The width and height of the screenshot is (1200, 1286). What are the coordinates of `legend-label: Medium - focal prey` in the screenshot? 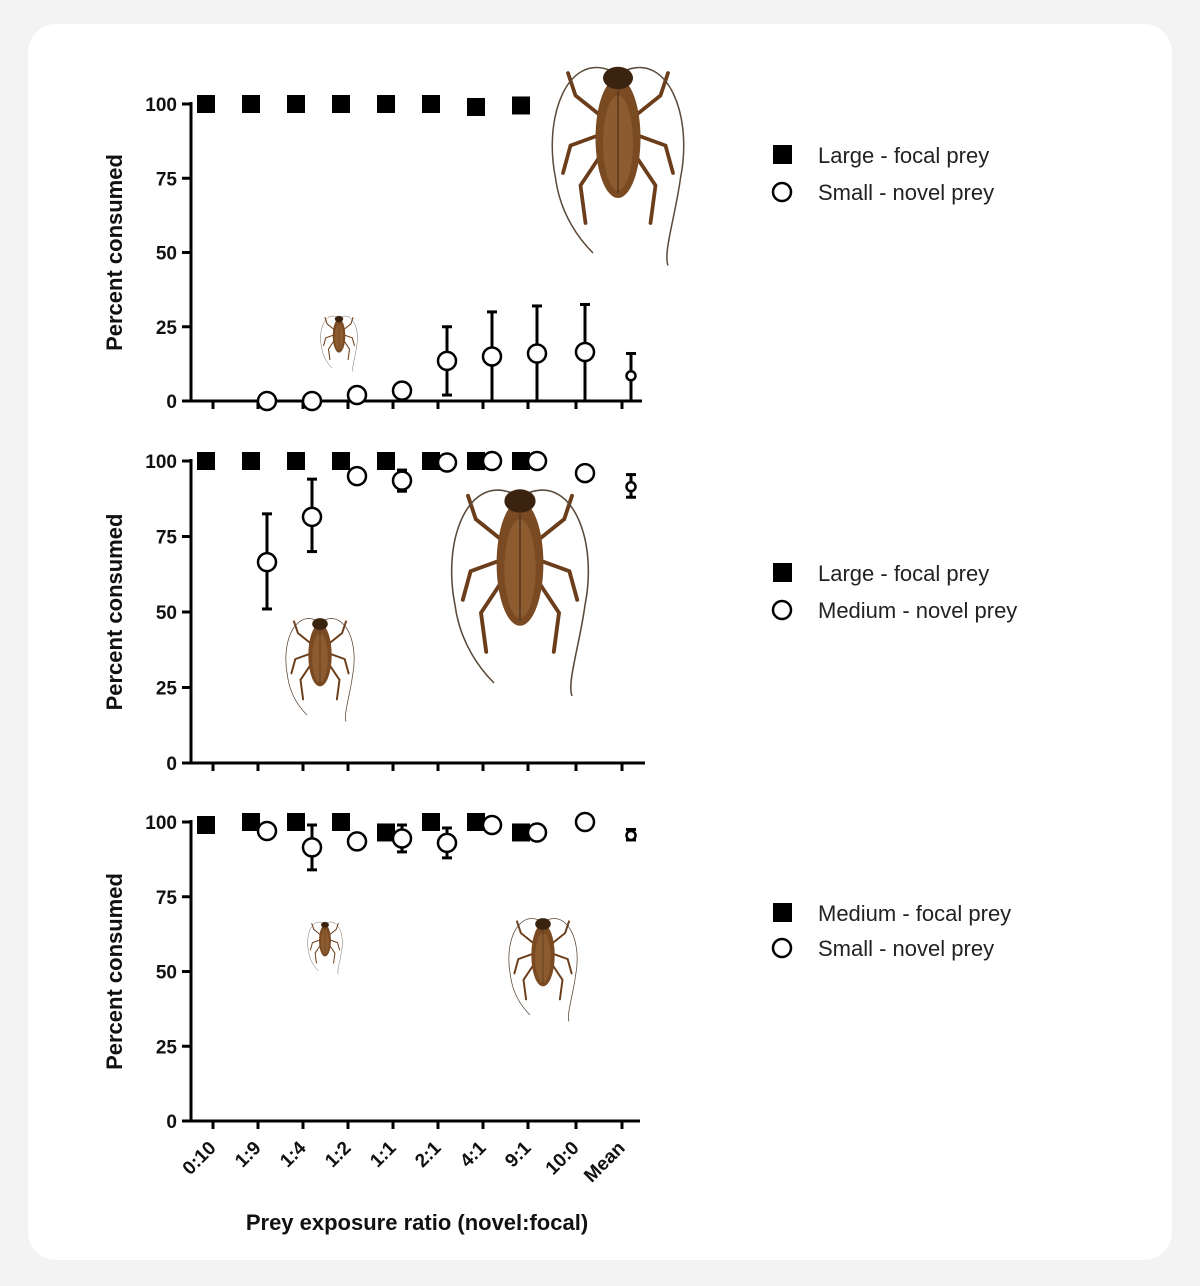 It's located at (914, 913).